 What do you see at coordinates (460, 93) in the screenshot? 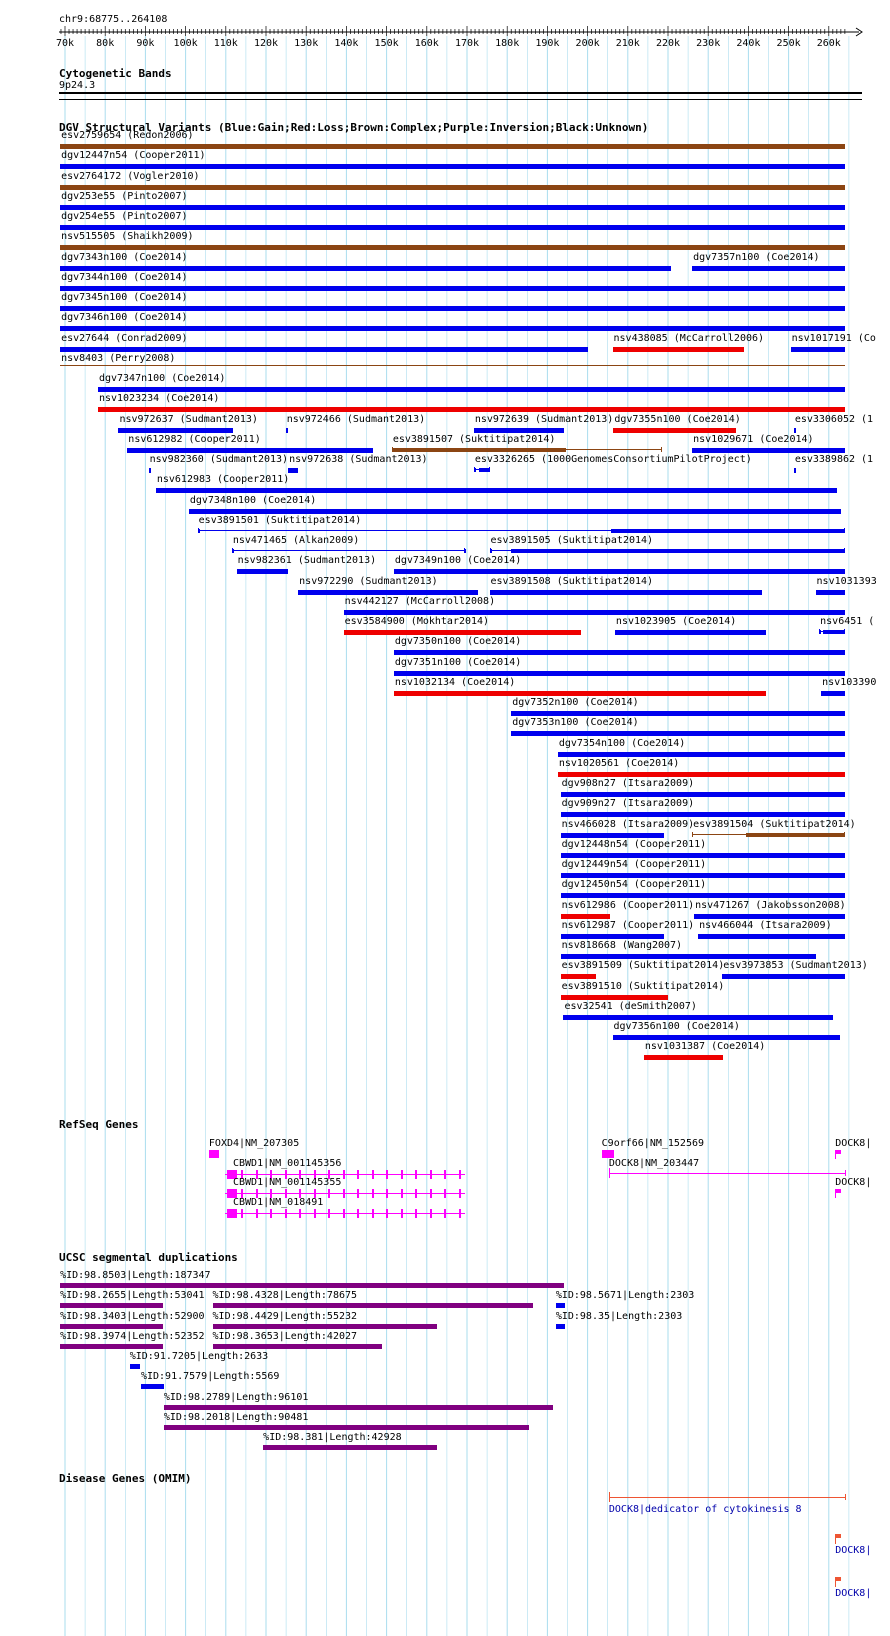
I see `cytoband-bar` at bounding box center [460, 93].